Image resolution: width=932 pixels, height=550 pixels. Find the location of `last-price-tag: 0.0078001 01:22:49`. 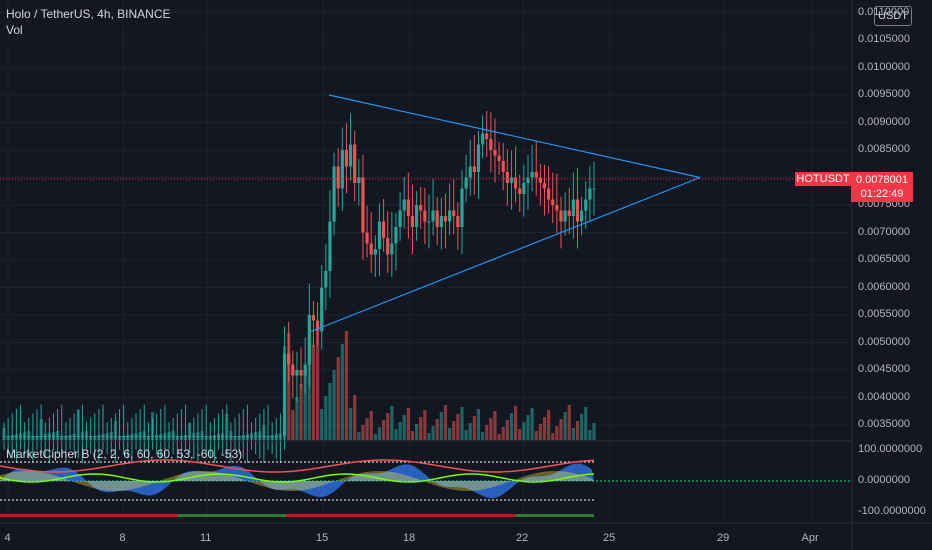

last-price-tag: 0.0078001 01:22:49 is located at coordinates (882, 187).